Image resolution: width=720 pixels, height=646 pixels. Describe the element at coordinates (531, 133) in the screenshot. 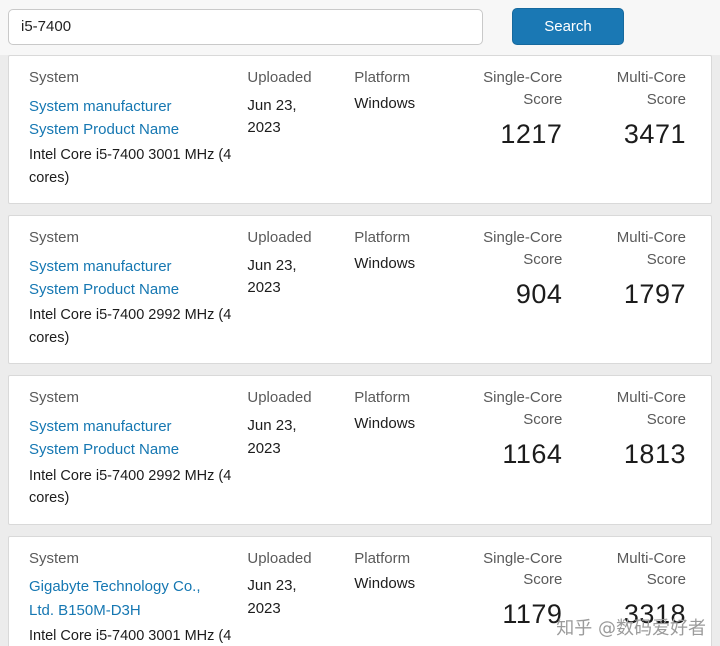

I see `single-core-score: 1217` at that location.